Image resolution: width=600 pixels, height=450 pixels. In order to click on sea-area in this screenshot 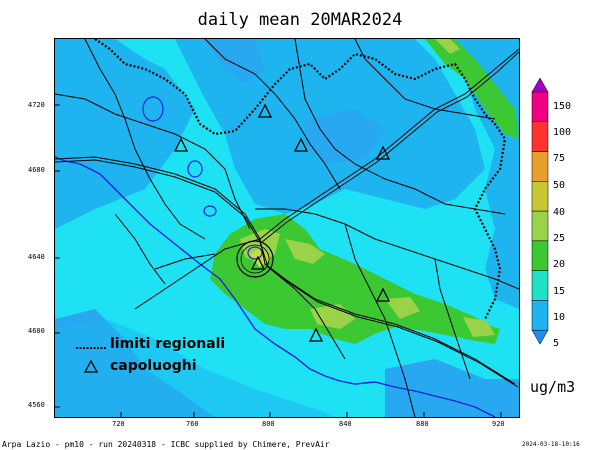, I will do `click(195, 368)`.